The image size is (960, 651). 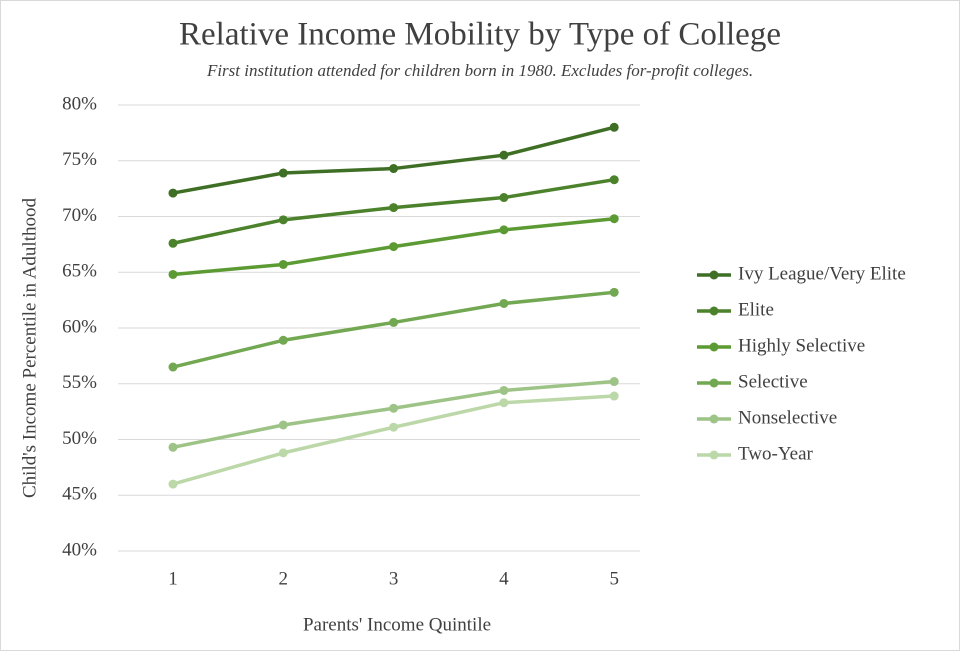 I want to click on y-tick-label: 60%, so click(x=79, y=326).